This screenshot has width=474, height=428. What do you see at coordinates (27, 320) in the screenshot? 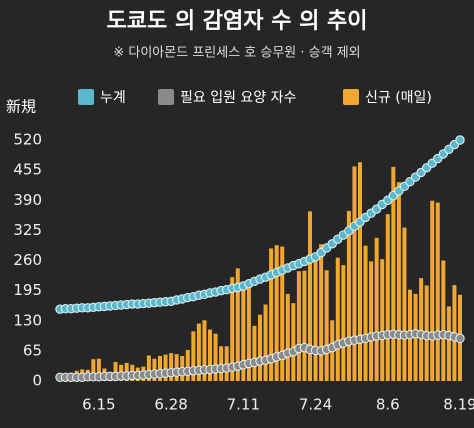
I see `y-tick-label: 130` at bounding box center [27, 320].